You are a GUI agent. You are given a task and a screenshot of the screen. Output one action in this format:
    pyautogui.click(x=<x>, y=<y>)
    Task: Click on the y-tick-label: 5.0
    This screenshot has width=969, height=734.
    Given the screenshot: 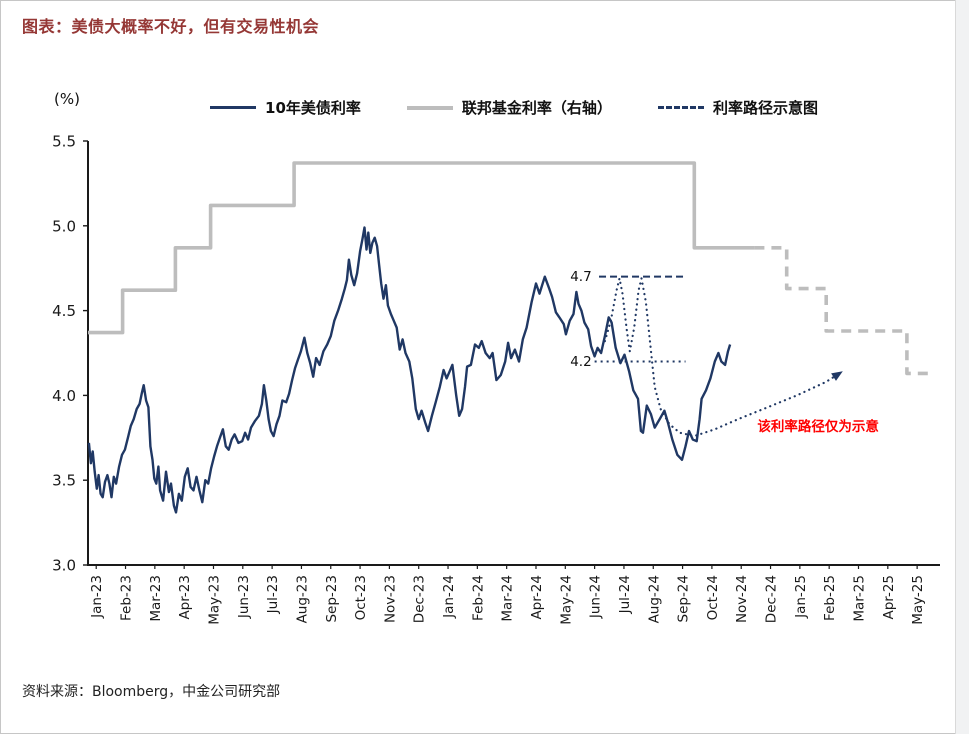 What is the action you would take?
    pyautogui.click(x=64, y=226)
    